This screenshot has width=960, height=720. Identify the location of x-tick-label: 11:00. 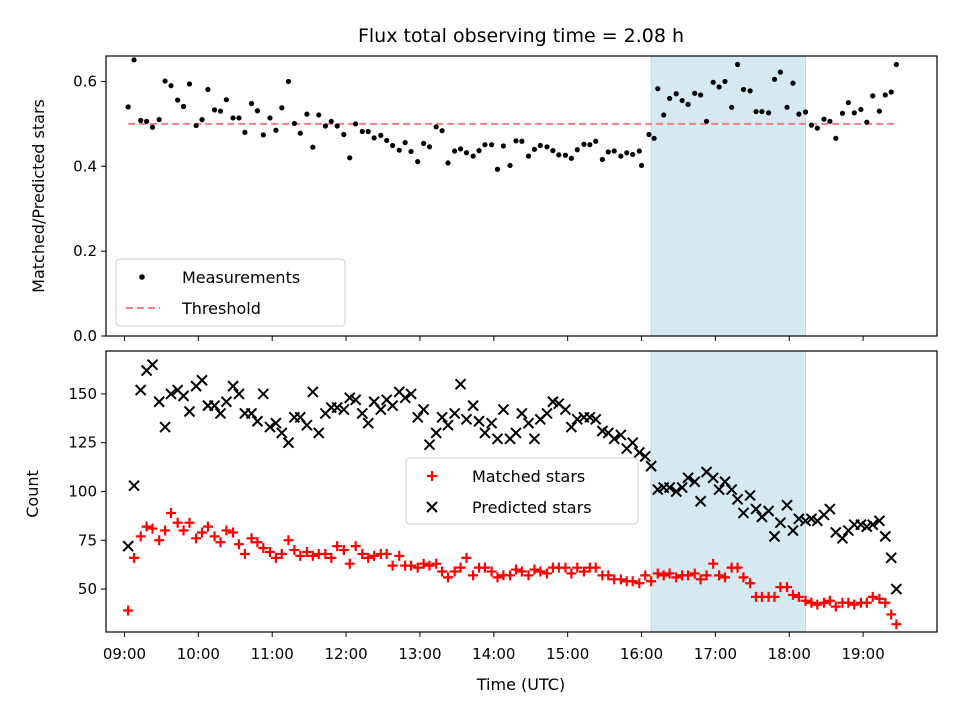
(272, 654).